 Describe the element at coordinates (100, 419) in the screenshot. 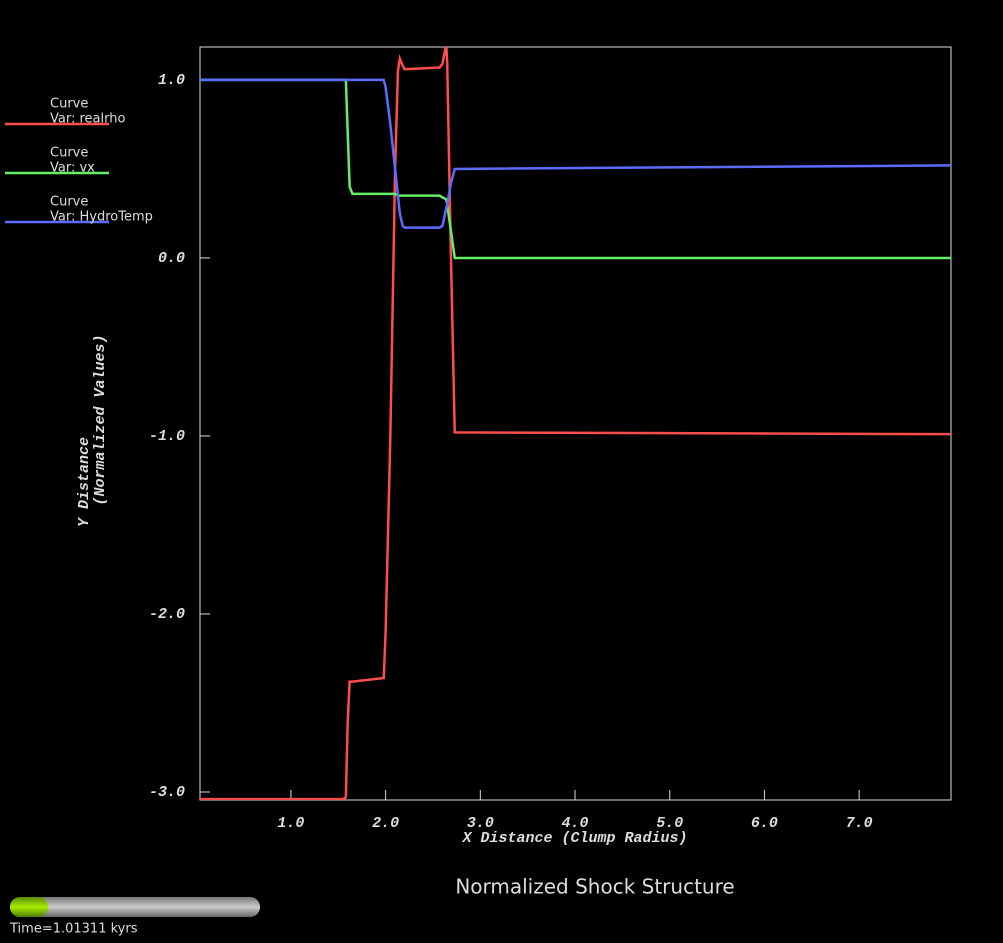

I see `y-axis-label: (Normalized Values)` at that location.